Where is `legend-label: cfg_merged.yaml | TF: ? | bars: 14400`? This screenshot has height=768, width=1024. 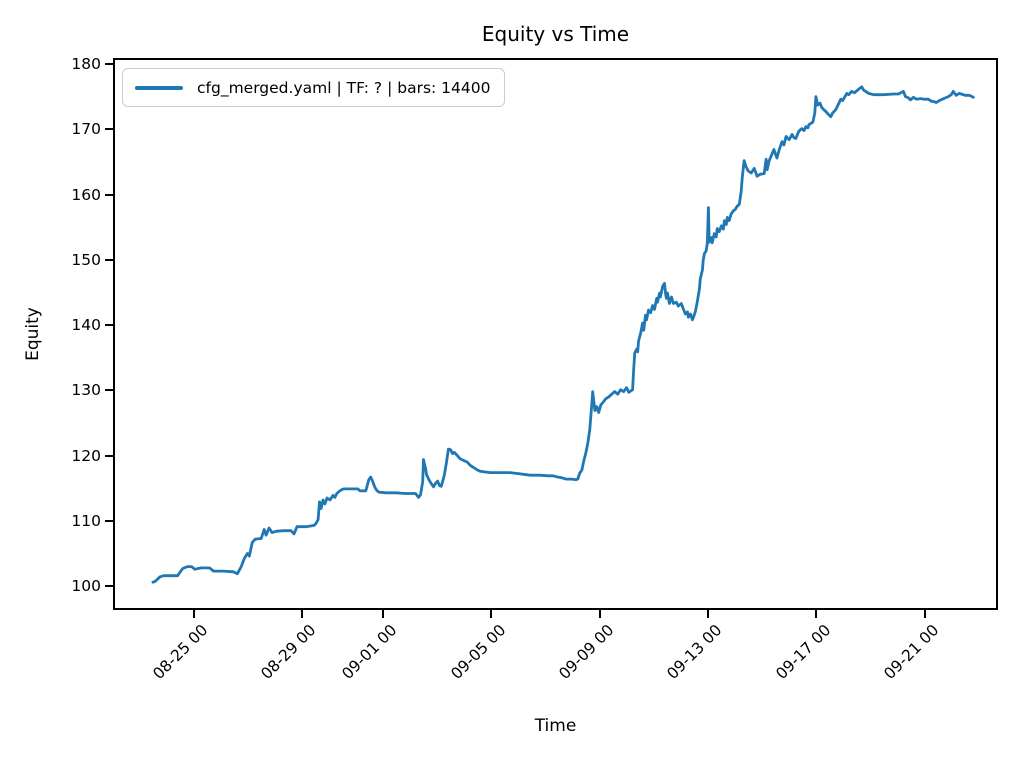
legend-label: cfg_merged.yaml | TF: ? | bars: 14400 is located at coordinates (344, 87).